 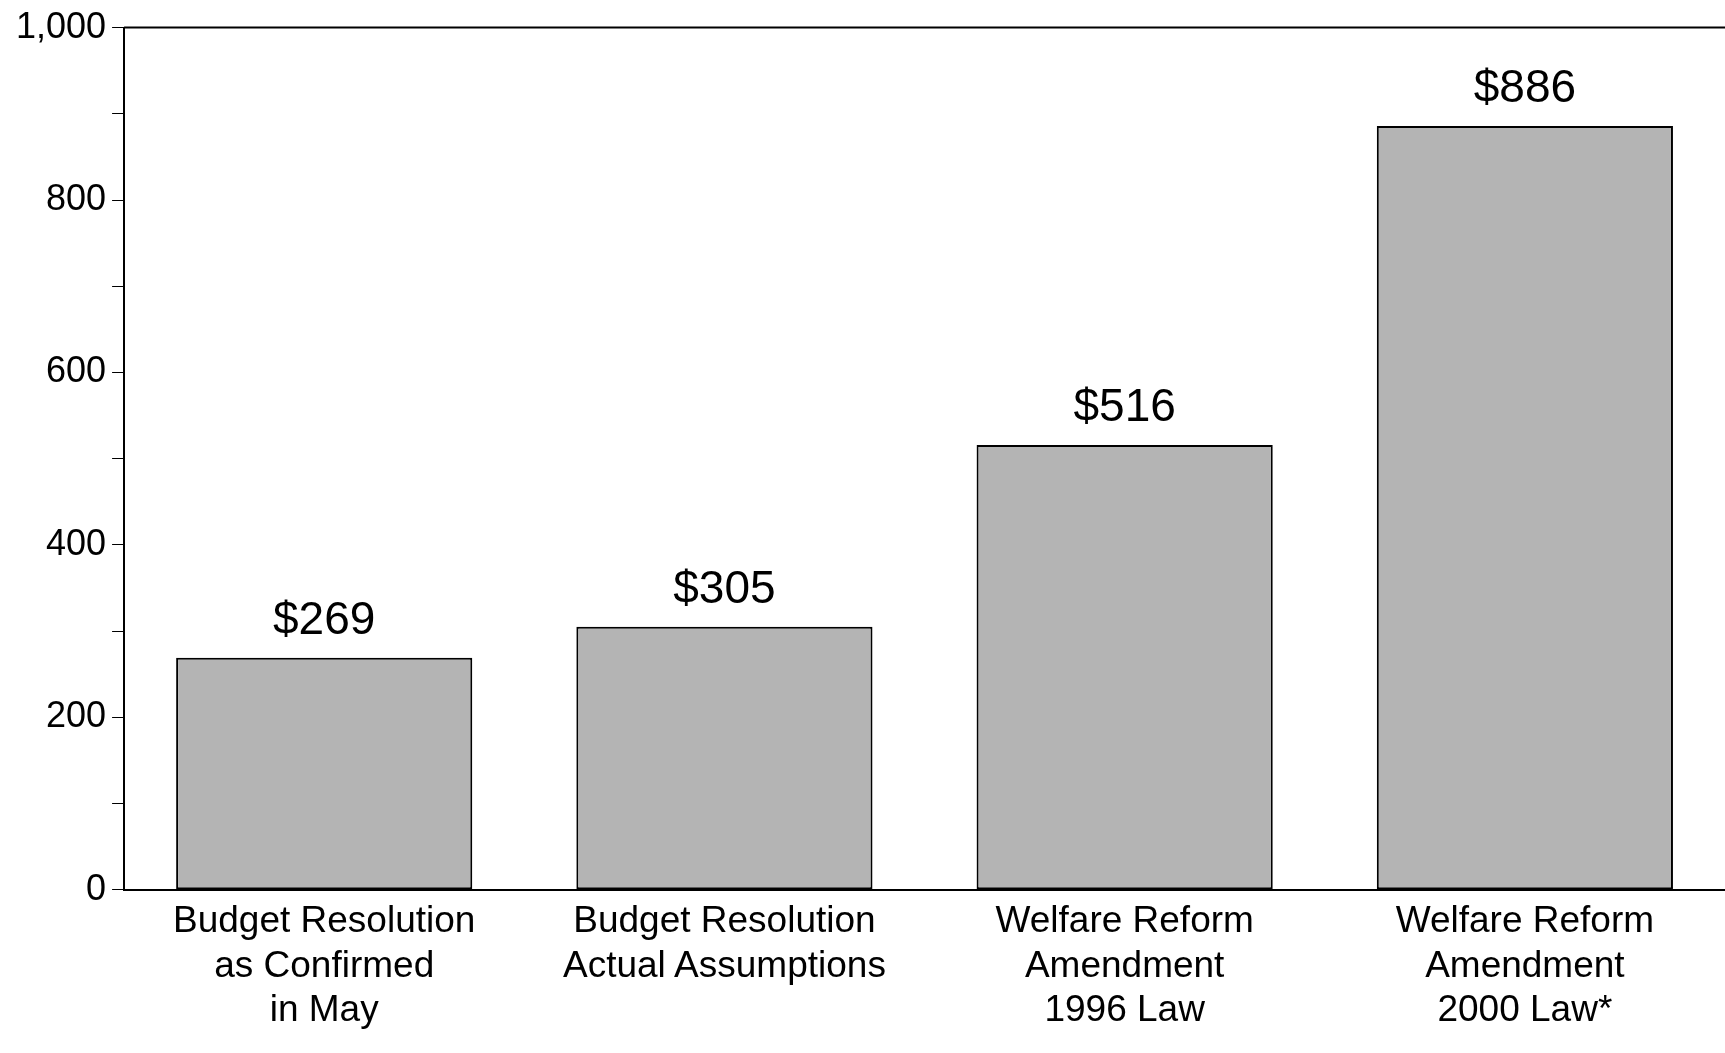 I want to click on y-tick-label: 600, so click(x=76, y=370).